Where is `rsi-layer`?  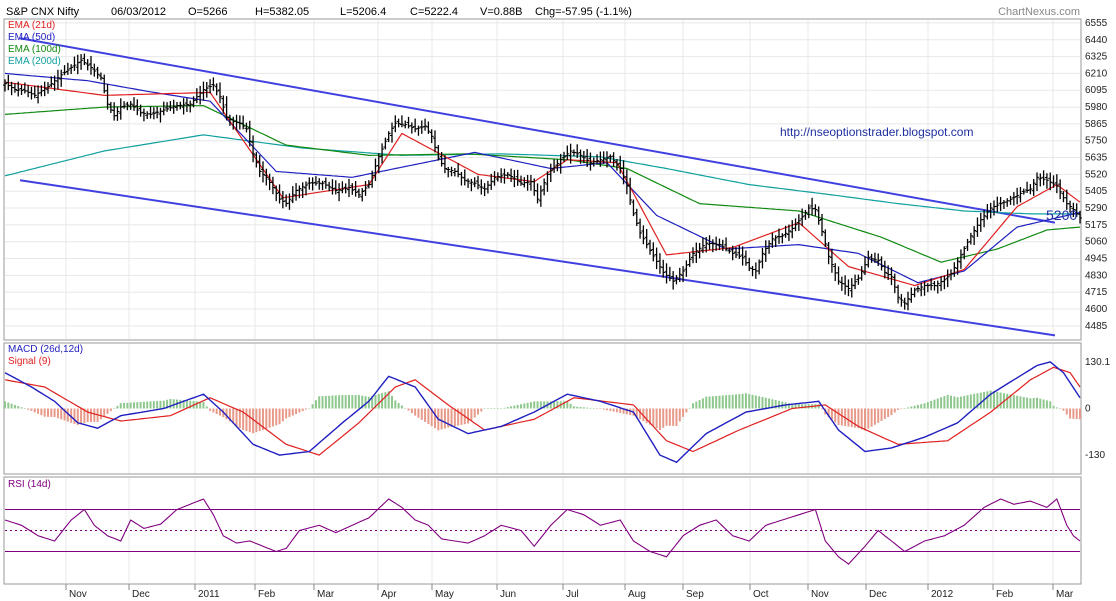
rsi-layer is located at coordinates (542, 531).